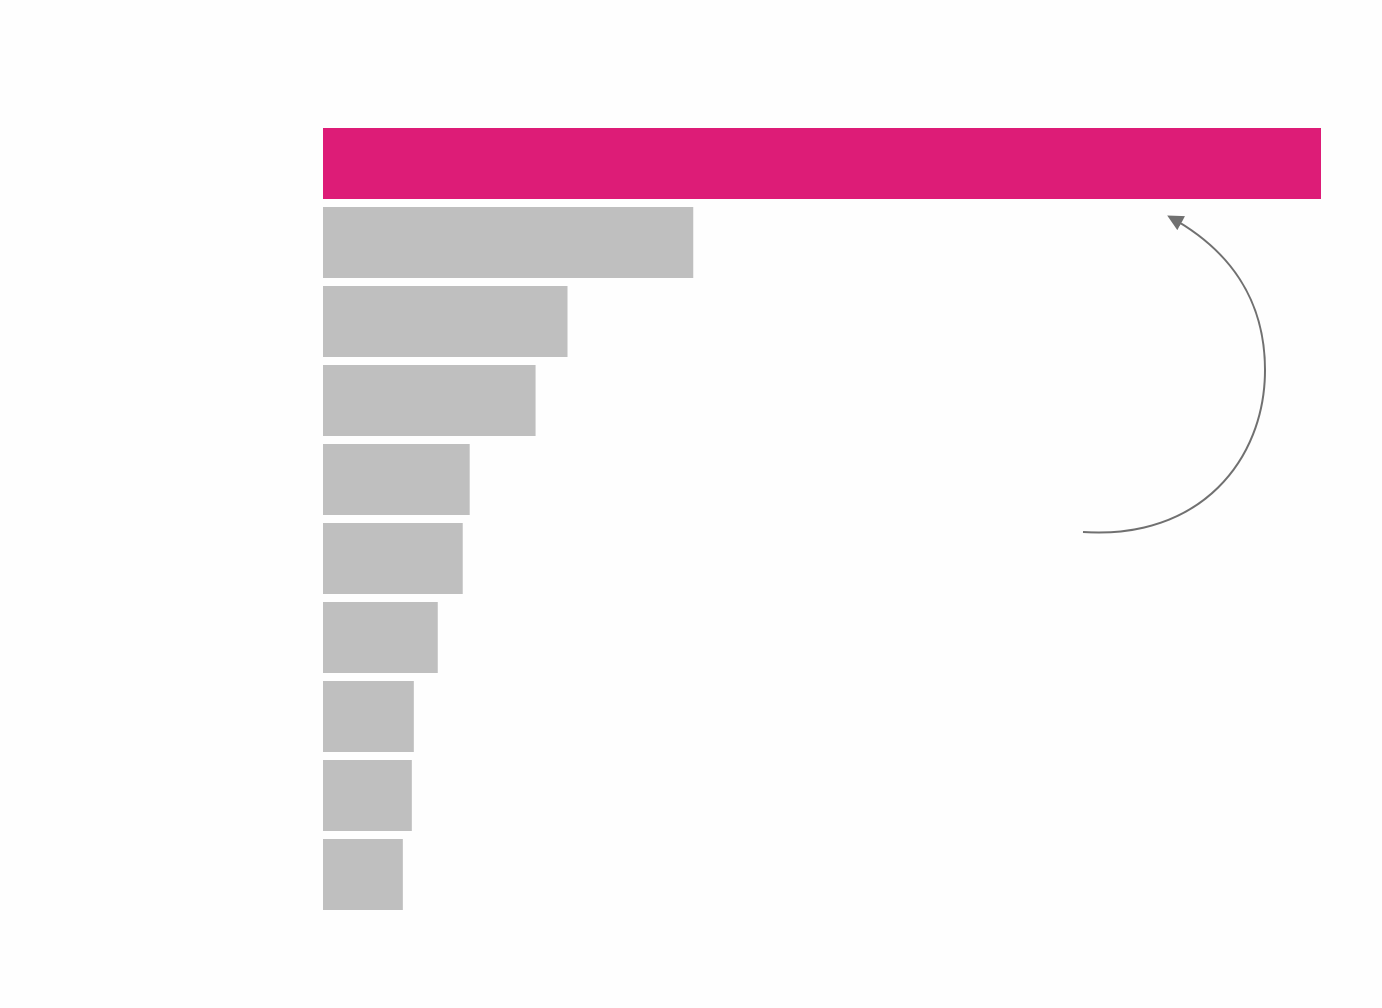 The height and width of the screenshot is (1008, 1382). Describe the element at coordinates (1174, 374) in the screenshot. I see `annotation-arrow` at that location.